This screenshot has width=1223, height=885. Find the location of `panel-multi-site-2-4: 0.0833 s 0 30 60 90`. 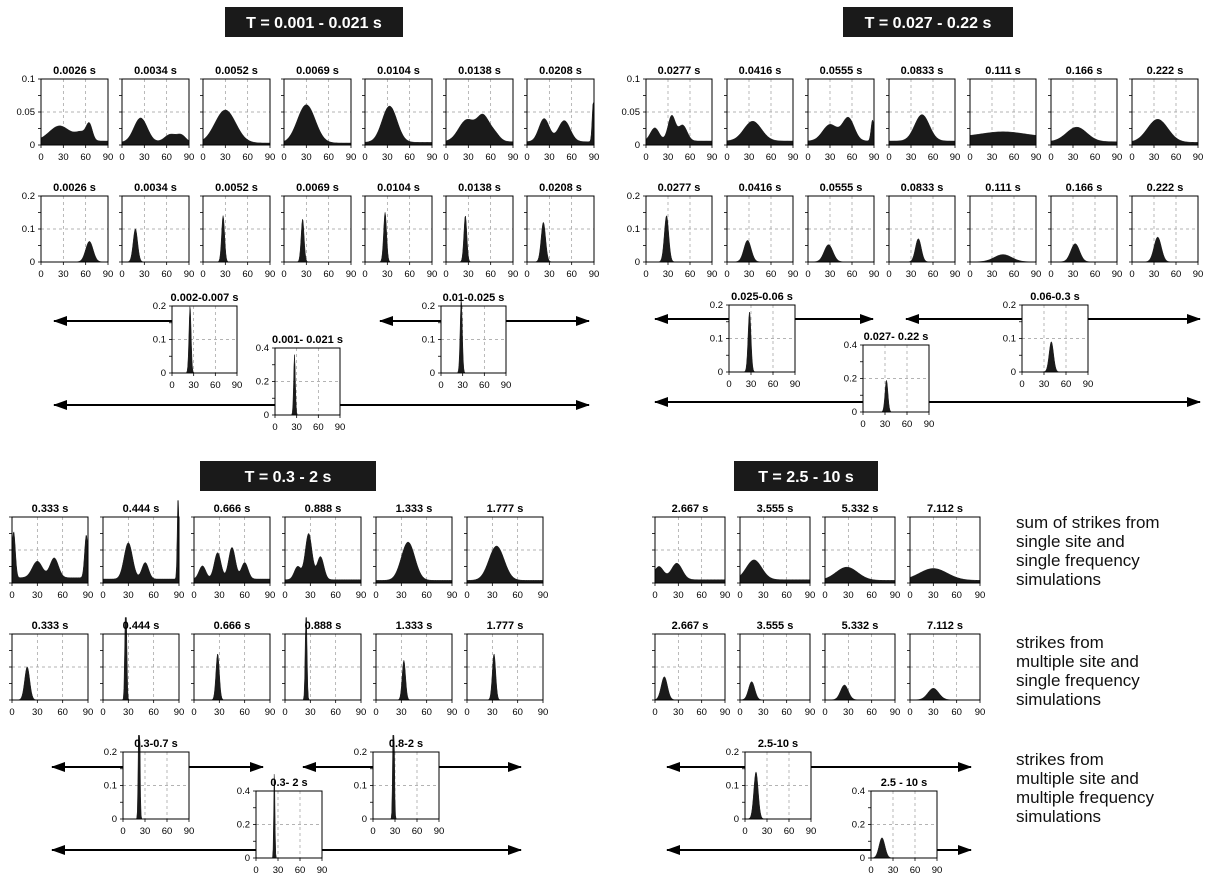

panel-multi-site-2-4: 0.0833 s 0 30 60 90 is located at coordinates (923, 231).